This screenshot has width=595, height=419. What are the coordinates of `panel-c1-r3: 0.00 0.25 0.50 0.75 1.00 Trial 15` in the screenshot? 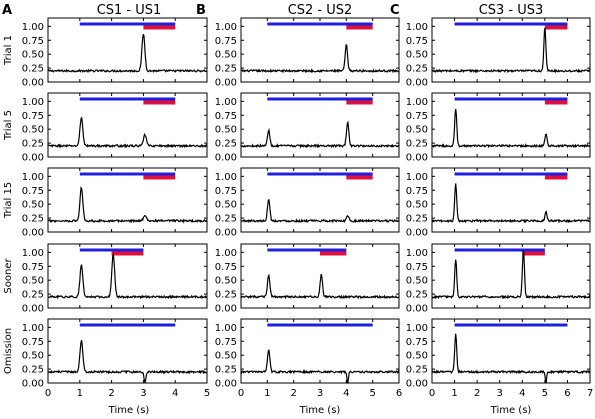 It's located at (105, 203).